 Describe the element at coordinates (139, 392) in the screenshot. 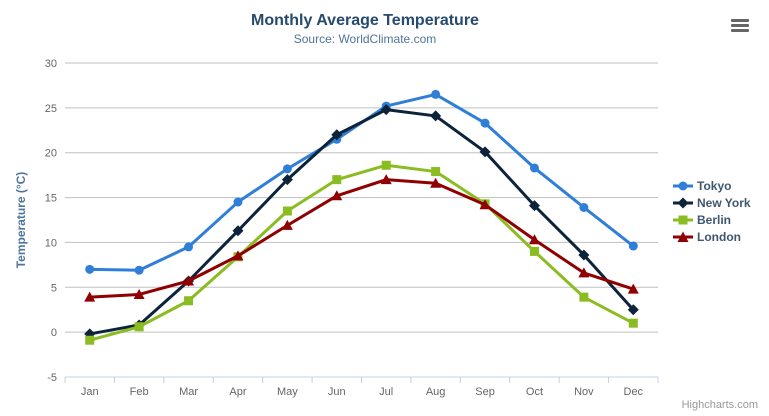

I see `x-axis-label: Feb` at that location.